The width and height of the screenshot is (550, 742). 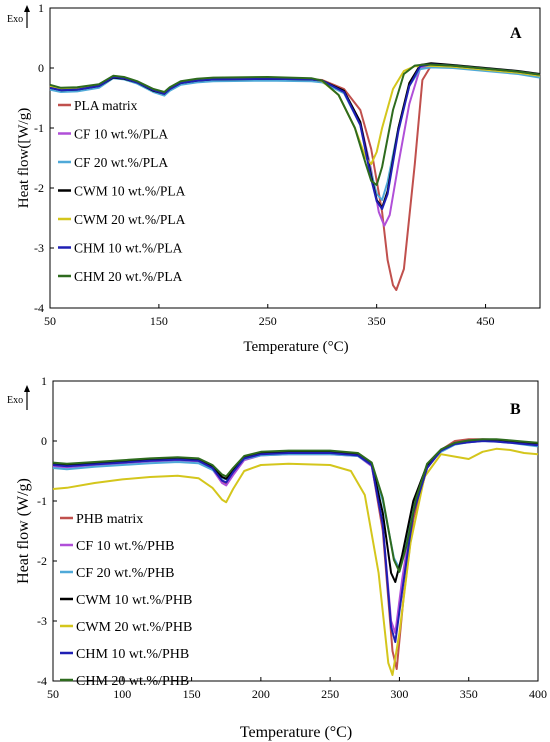 I want to click on series-line-chm-20-wt-pla, so click(x=295, y=124).